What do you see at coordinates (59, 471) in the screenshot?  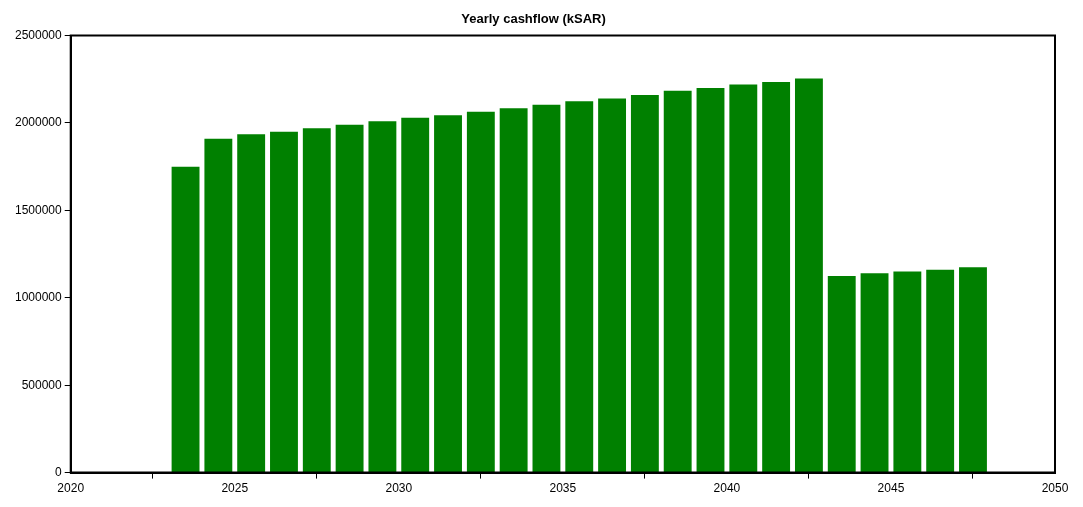 I see `y-tick-label: 0` at bounding box center [59, 471].